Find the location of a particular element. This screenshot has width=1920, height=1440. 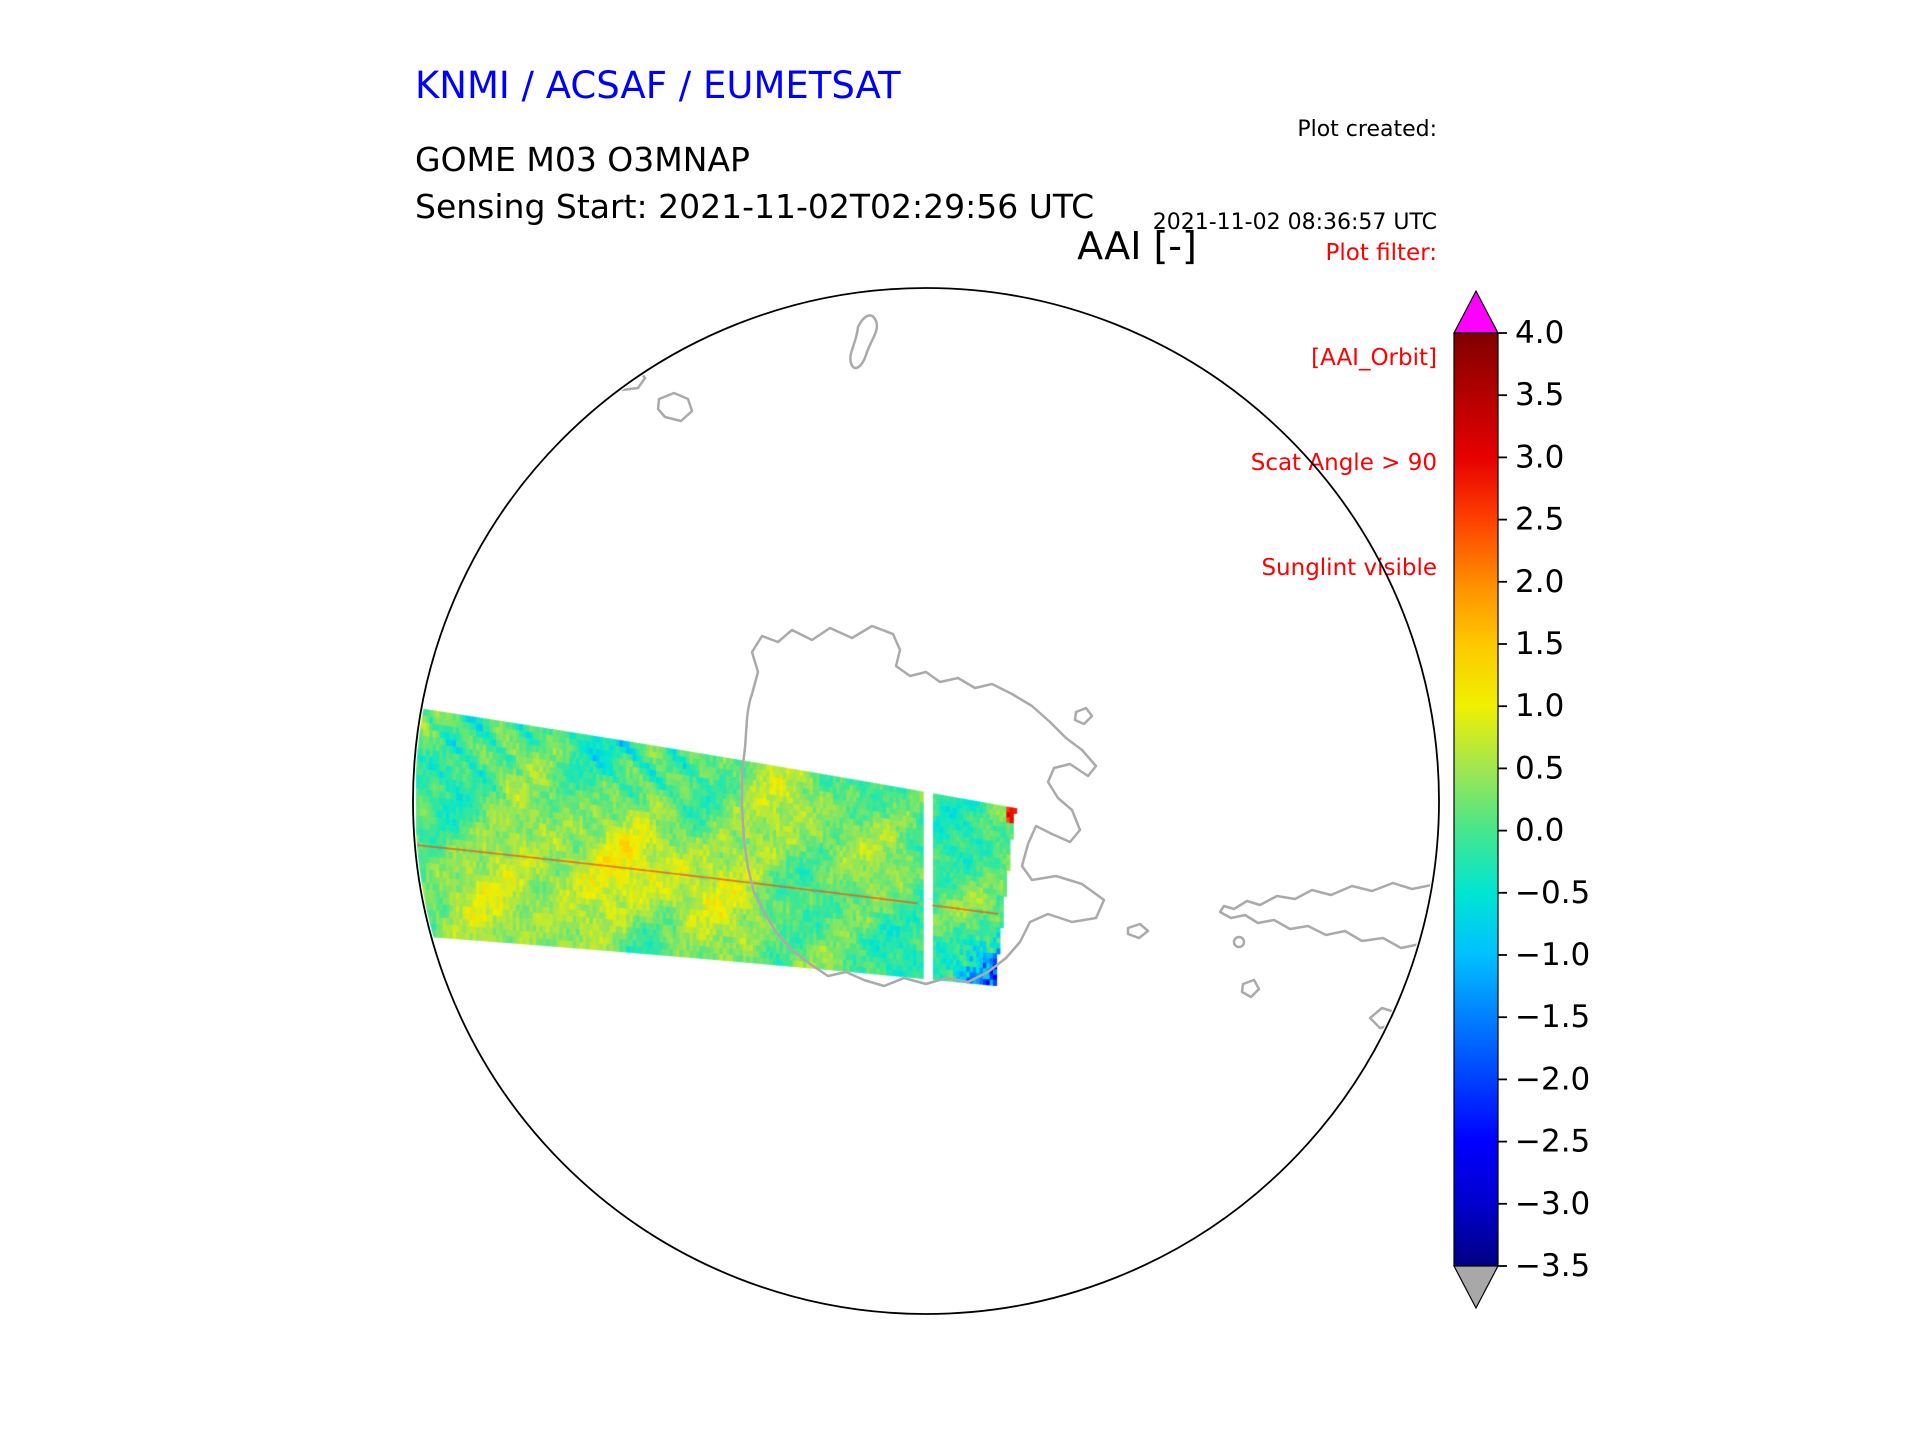

colorbar-over-arrow is located at coordinates (1476, 311).